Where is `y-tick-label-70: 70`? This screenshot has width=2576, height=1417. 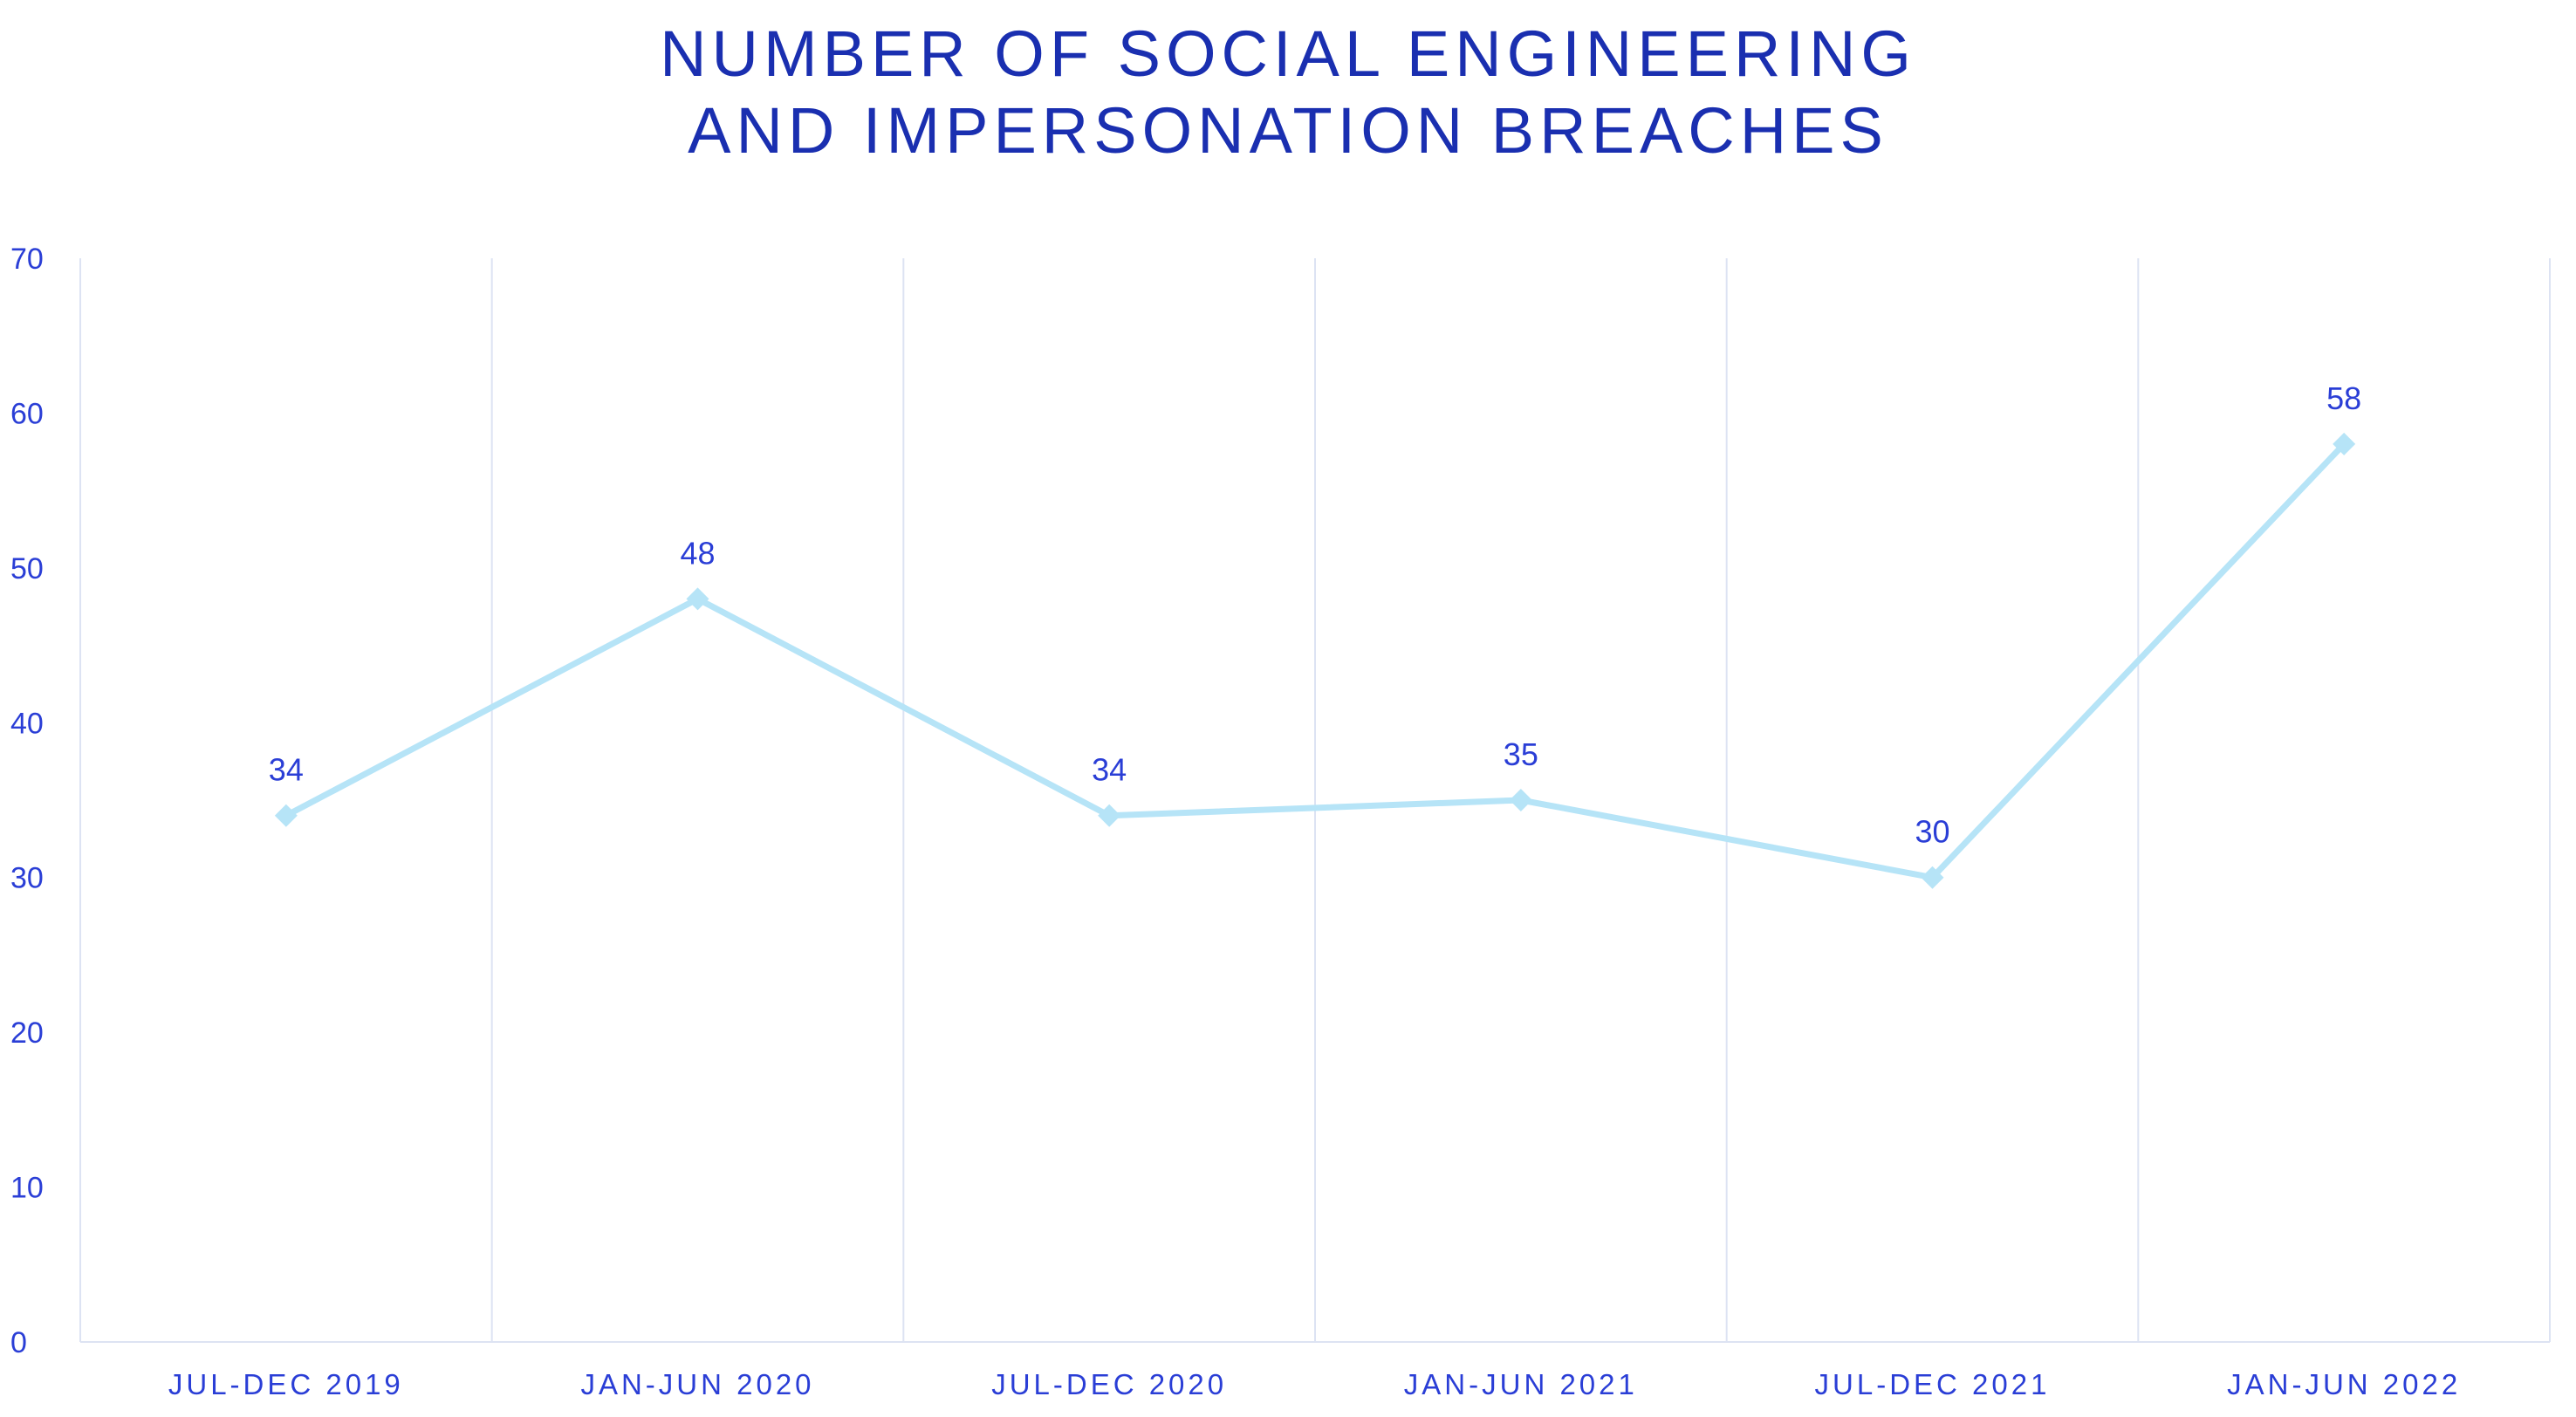
y-tick-label-70: 70 is located at coordinates (27, 259).